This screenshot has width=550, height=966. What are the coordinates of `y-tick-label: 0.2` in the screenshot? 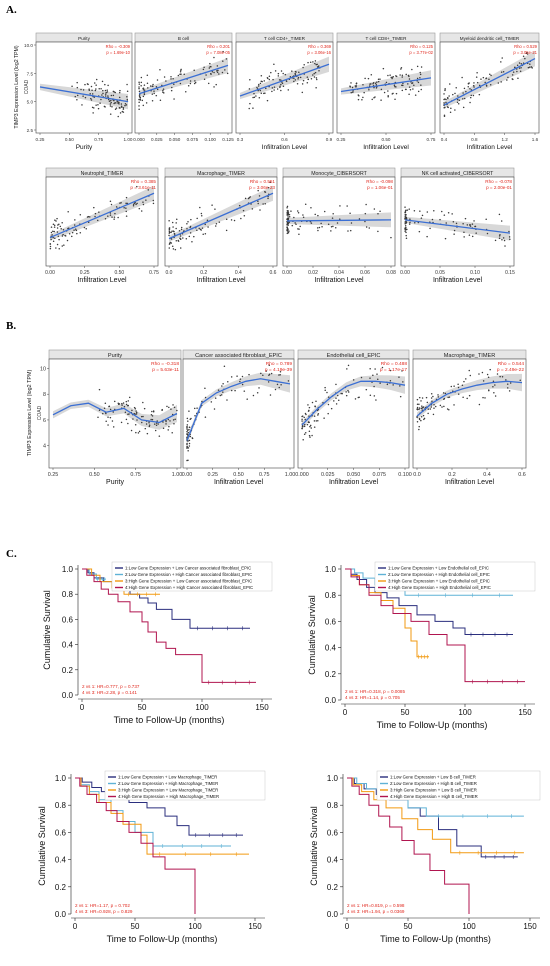 It's located at (68, 670).